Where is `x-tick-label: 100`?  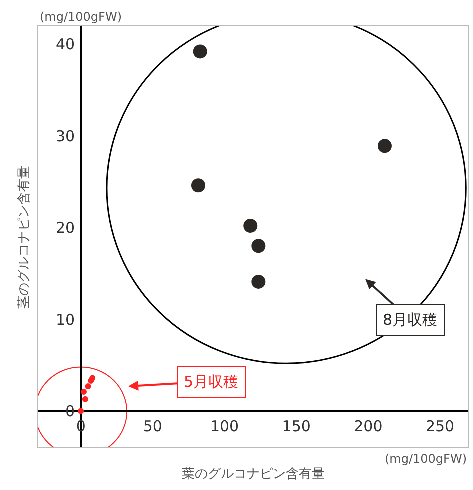 x-tick-label: 100 is located at coordinates (225, 426).